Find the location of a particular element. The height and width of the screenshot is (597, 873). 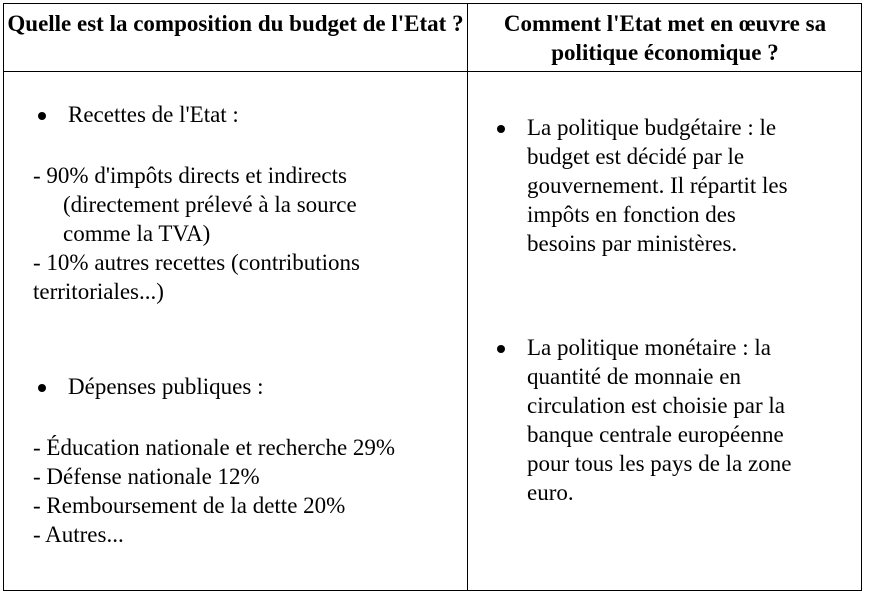

column-divider is located at coordinates (467, 297).